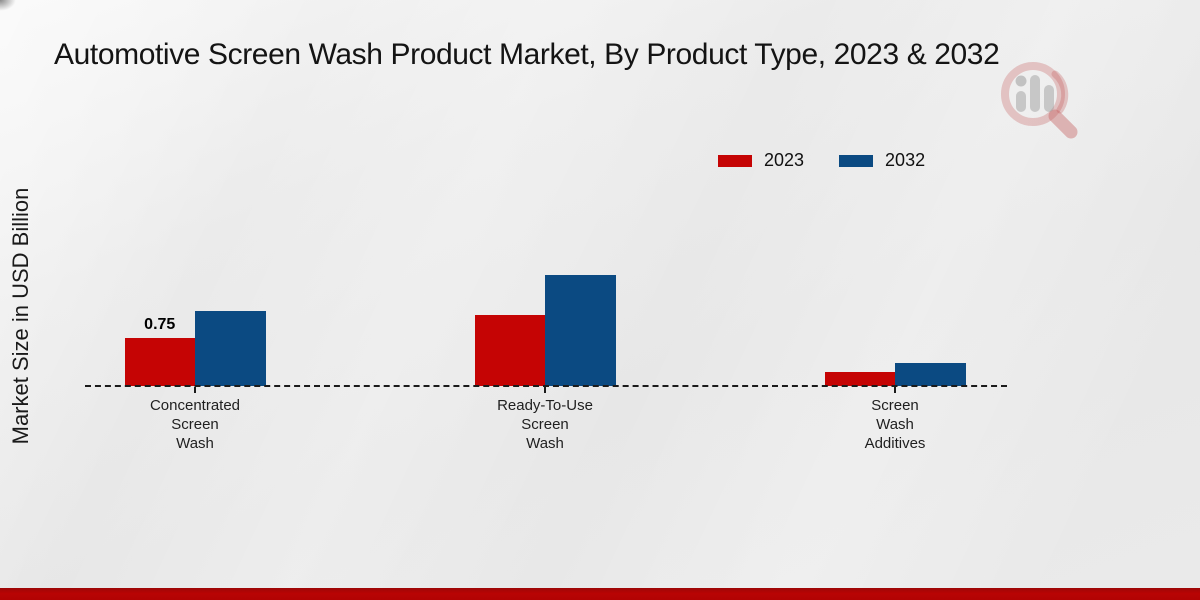  What do you see at coordinates (600, 594) in the screenshot?
I see `bottom-accent-band` at bounding box center [600, 594].